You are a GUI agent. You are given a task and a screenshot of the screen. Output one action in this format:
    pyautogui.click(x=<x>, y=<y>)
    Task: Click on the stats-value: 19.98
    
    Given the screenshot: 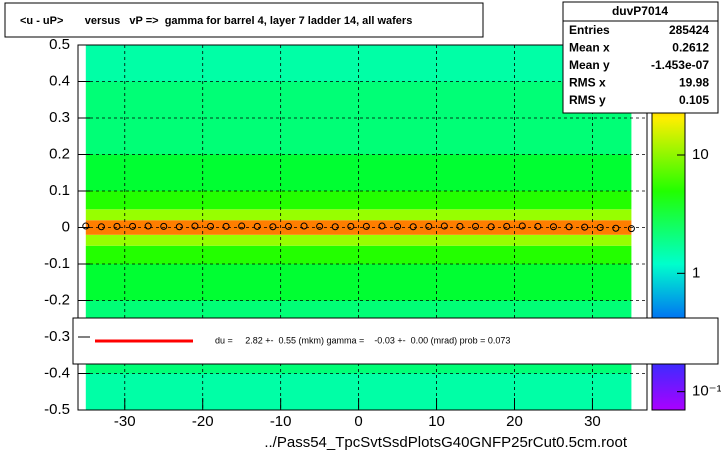 What is the action you would take?
    pyautogui.click(x=694, y=83)
    